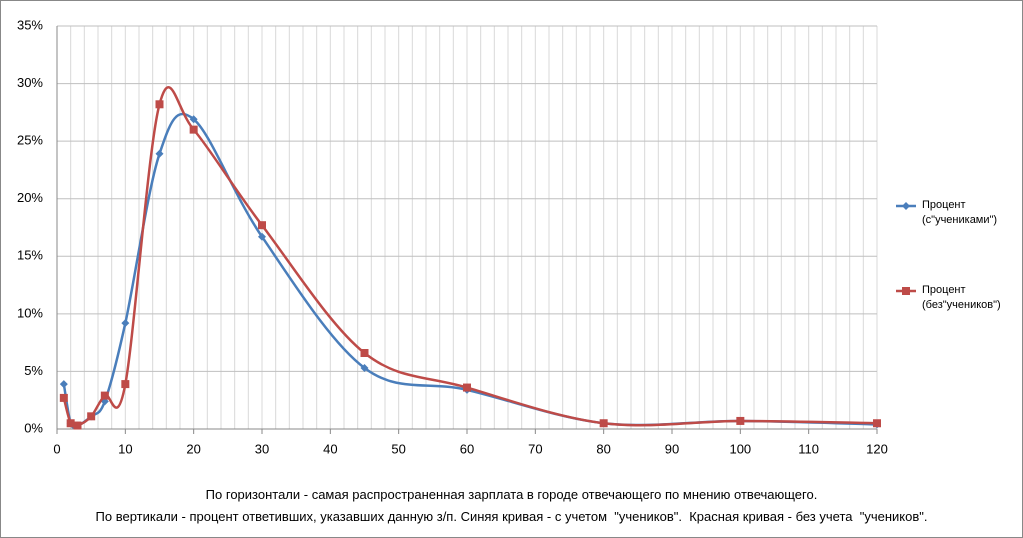 The width and height of the screenshot is (1023, 538). What do you see at coordinates (33, 427) in the screenshot?
I see `y-tick-label: 0%` at bounding box center [33, 427].